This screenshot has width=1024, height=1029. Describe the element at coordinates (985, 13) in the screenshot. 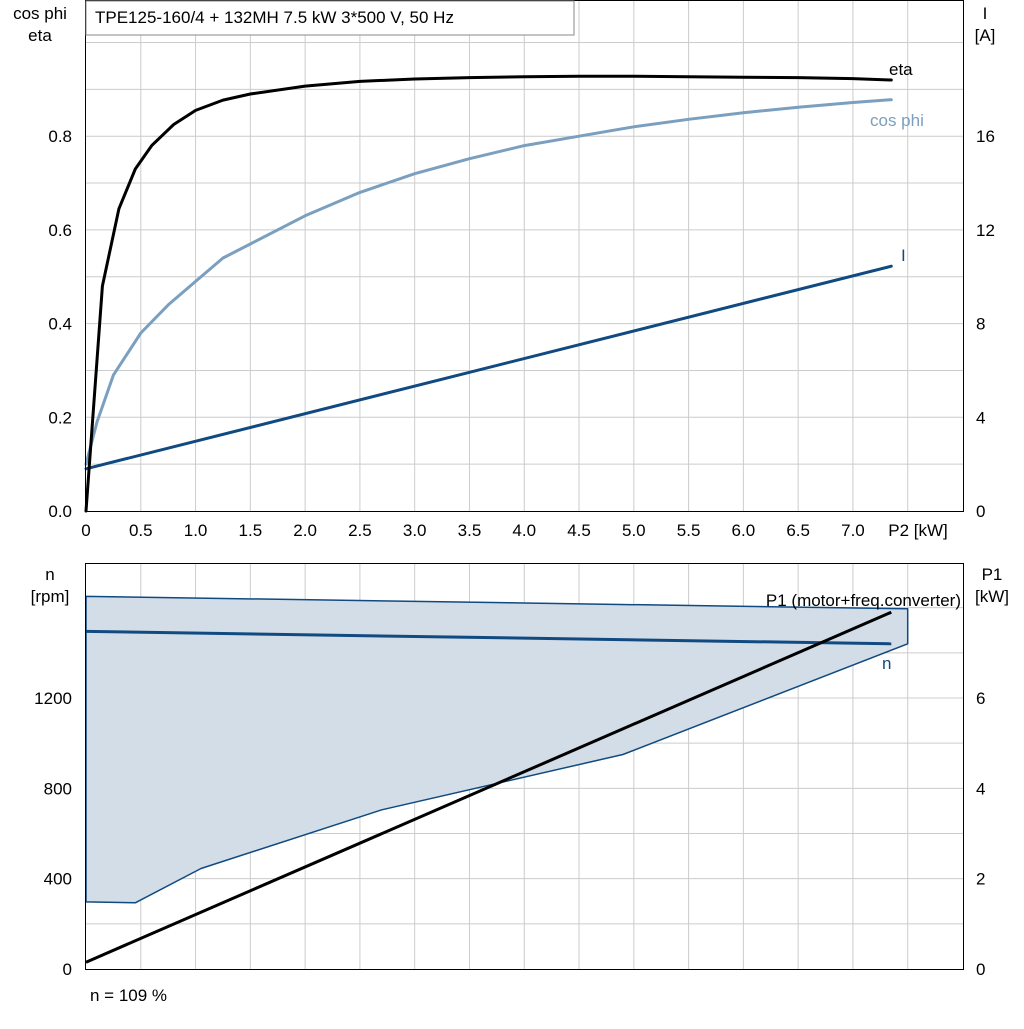

I see `y-right-label-i: I` at that location.